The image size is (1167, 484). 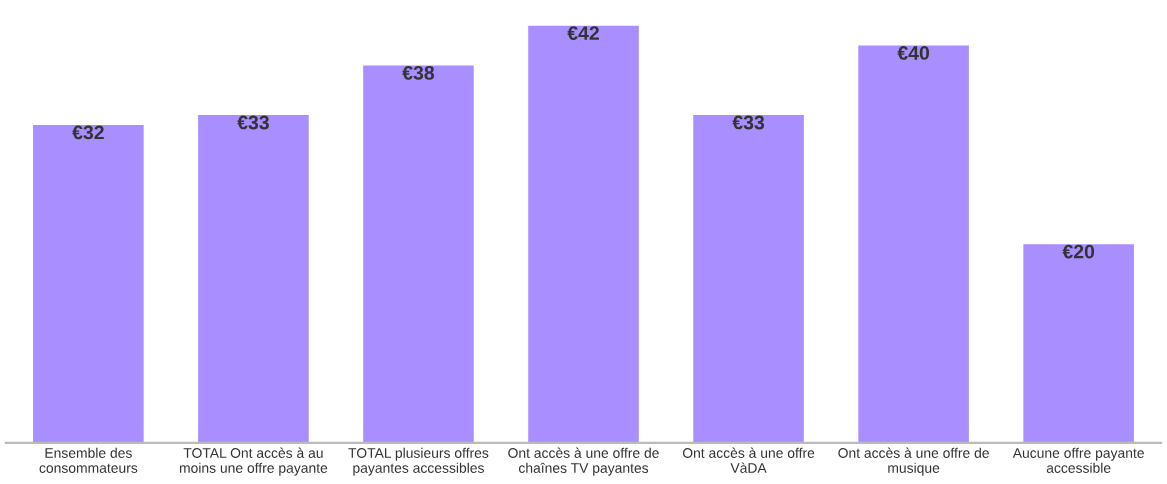 What do you see at coordinates (418, 72) in the screenshot?
I see `data-label: €38` at bounding box center [418, 72].